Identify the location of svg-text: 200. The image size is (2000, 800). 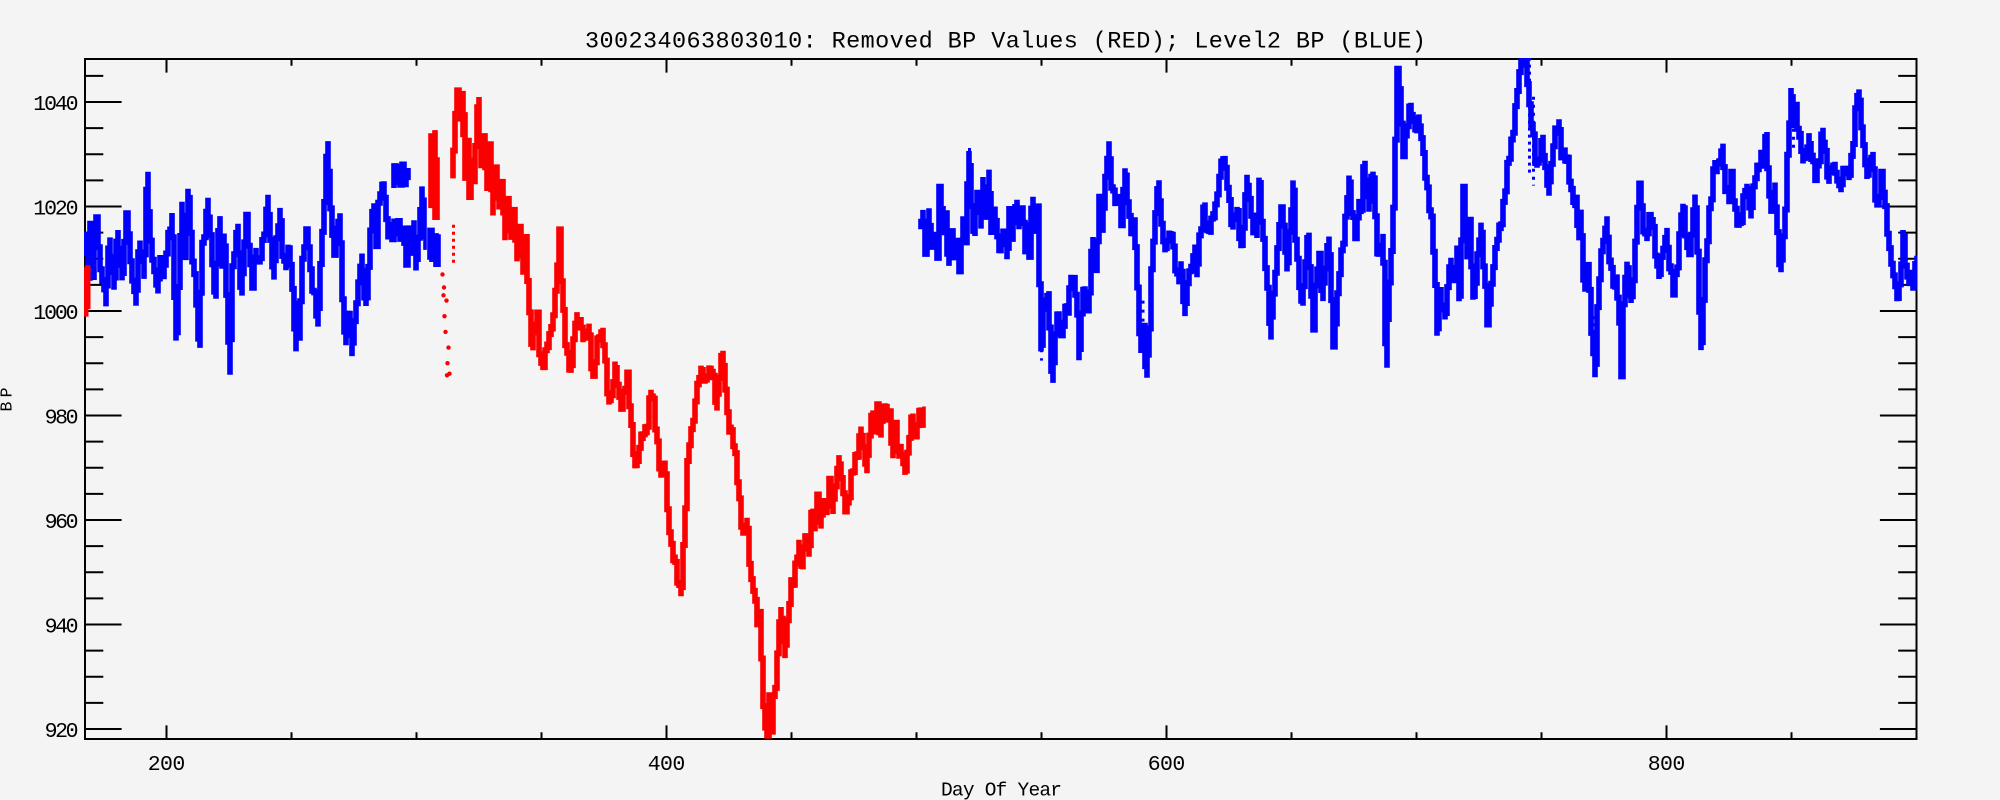
(167, 765).